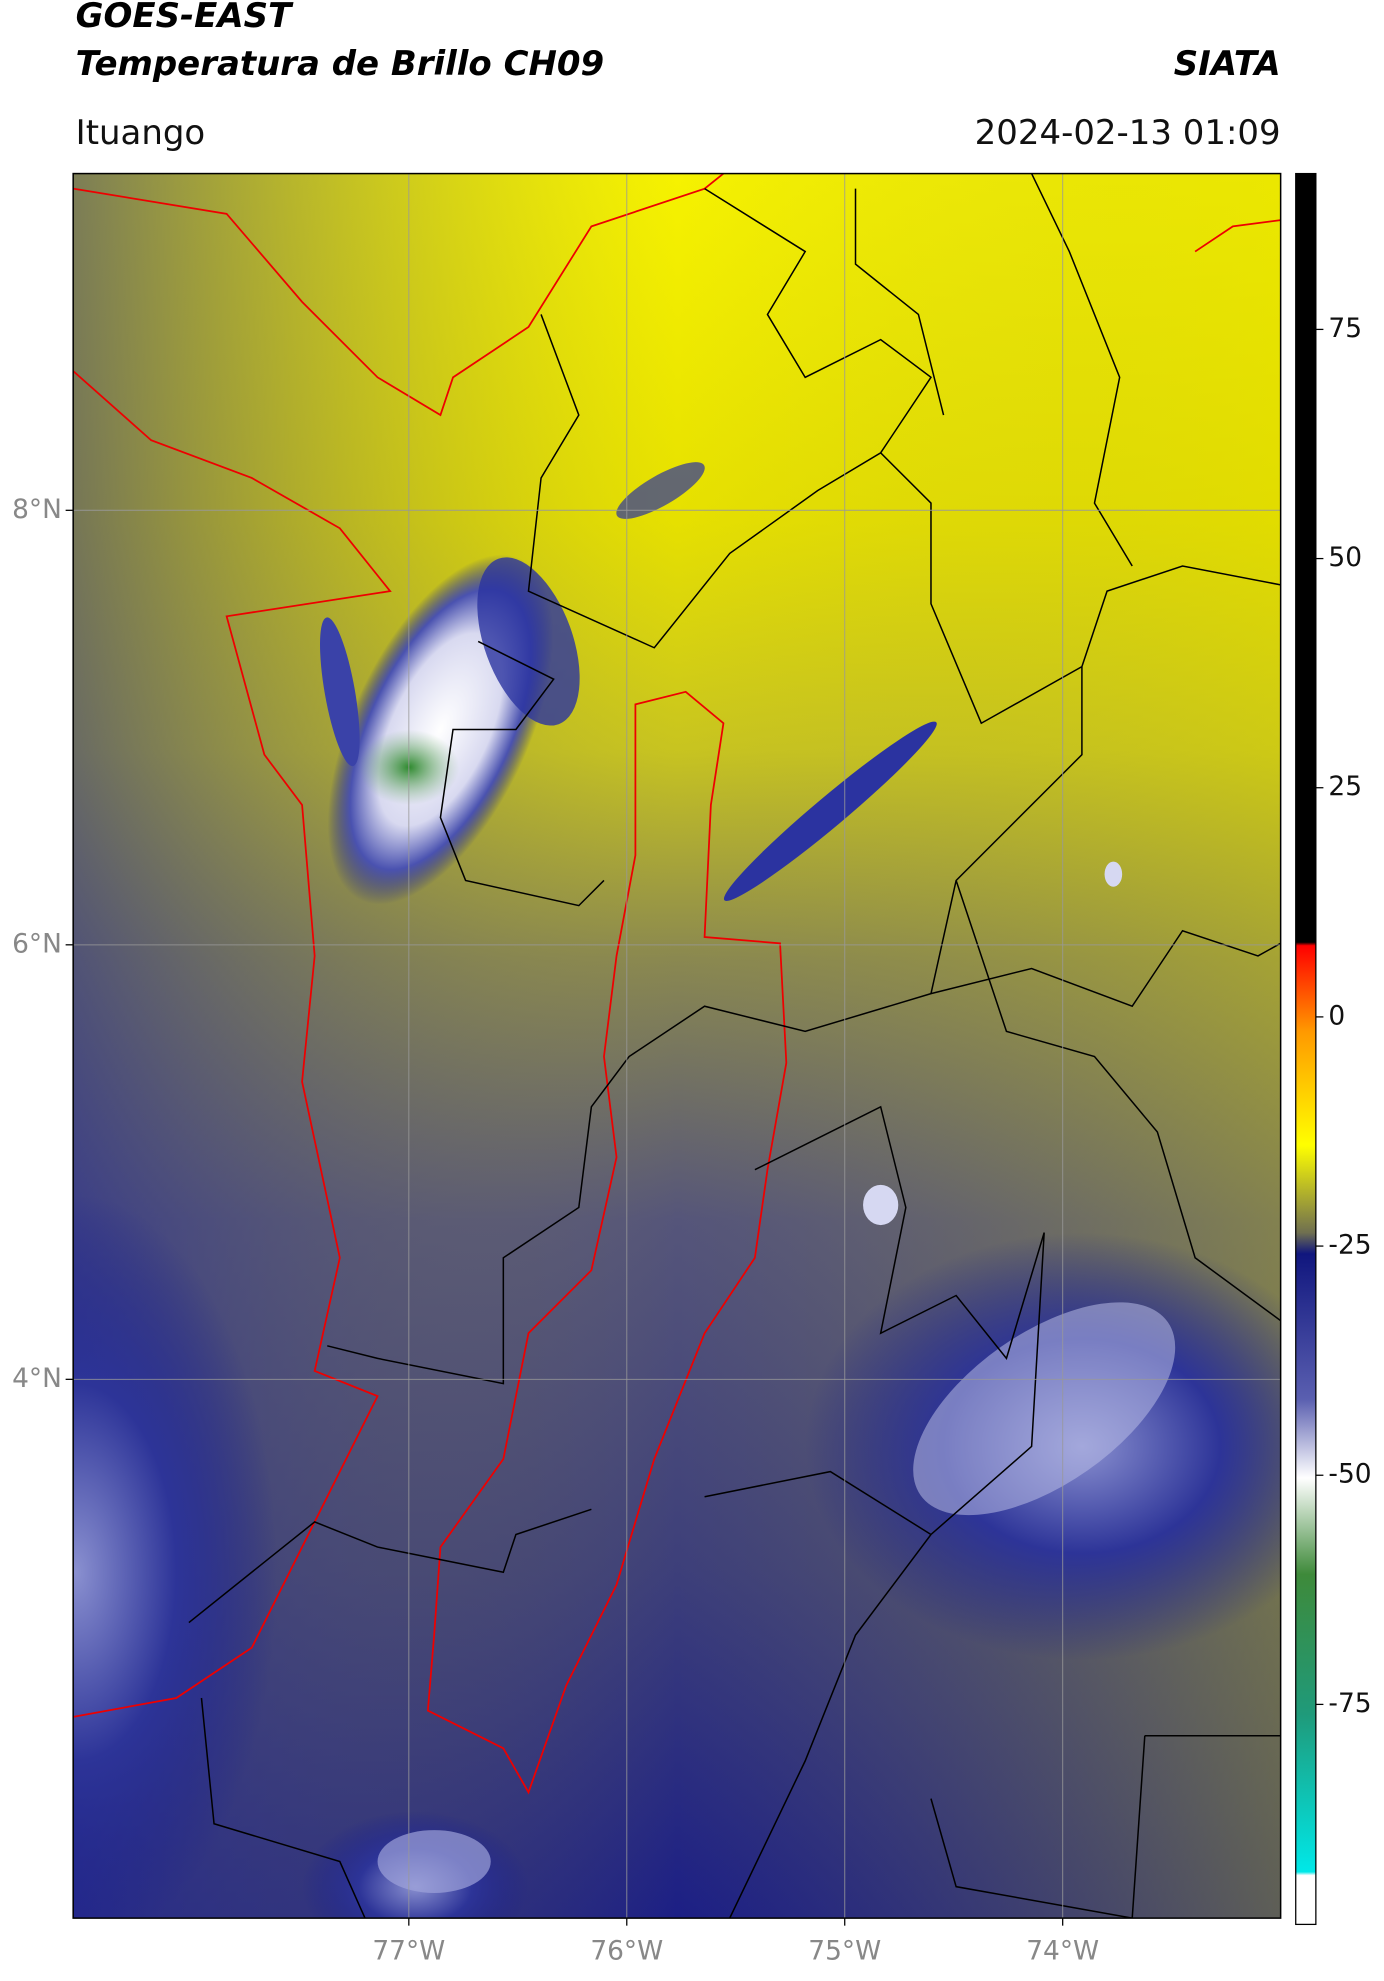  I want to click on colorbar-tick-label: -75, so click(1349, 1703).